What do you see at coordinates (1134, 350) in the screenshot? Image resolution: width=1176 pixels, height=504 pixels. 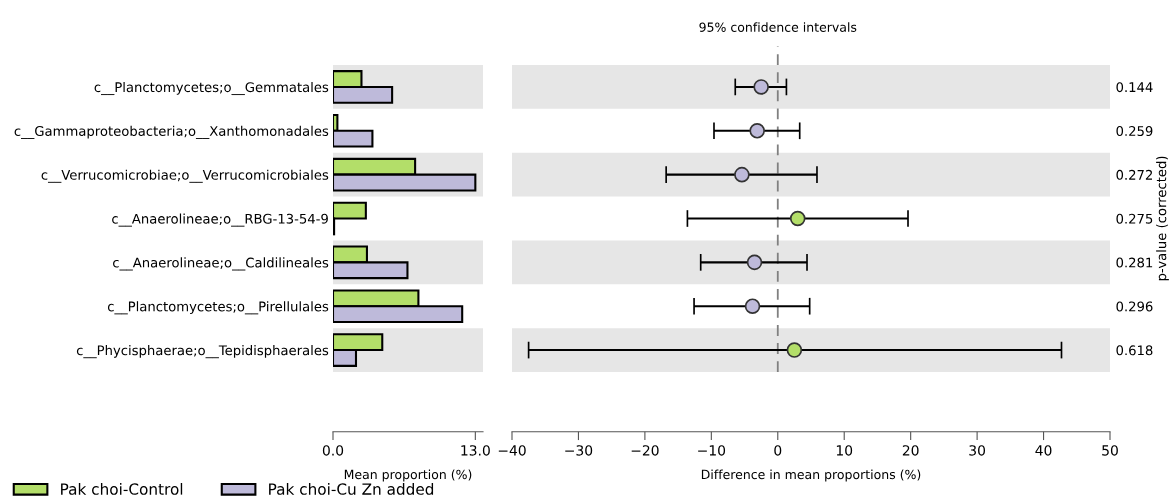 I see `y-tick-label: 0.618` at bounding box center [1134, 350].